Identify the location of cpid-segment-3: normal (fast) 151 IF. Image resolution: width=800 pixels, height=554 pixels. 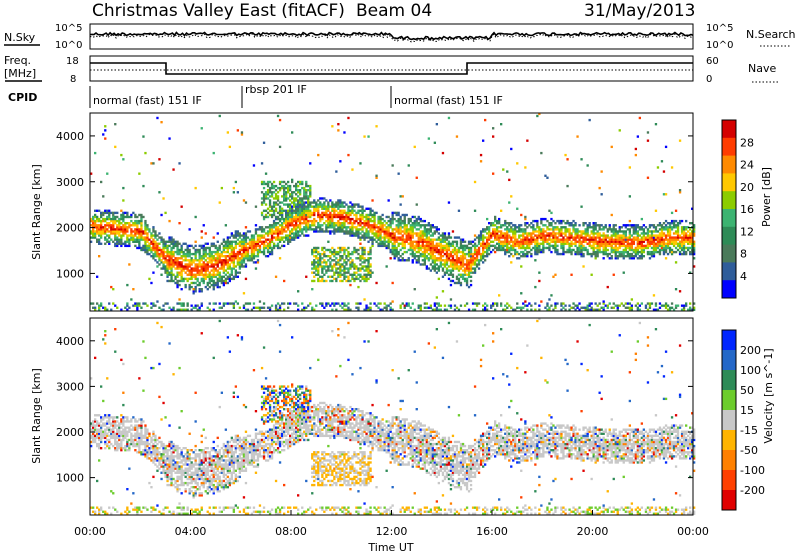
(448, 100).